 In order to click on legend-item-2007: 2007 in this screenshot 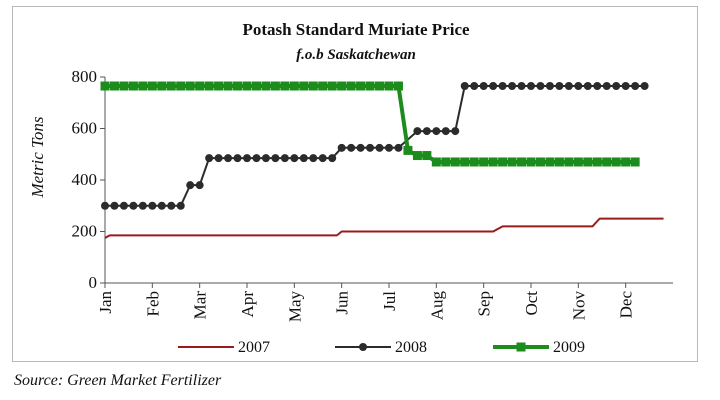, I will do `click(224, 347)`.